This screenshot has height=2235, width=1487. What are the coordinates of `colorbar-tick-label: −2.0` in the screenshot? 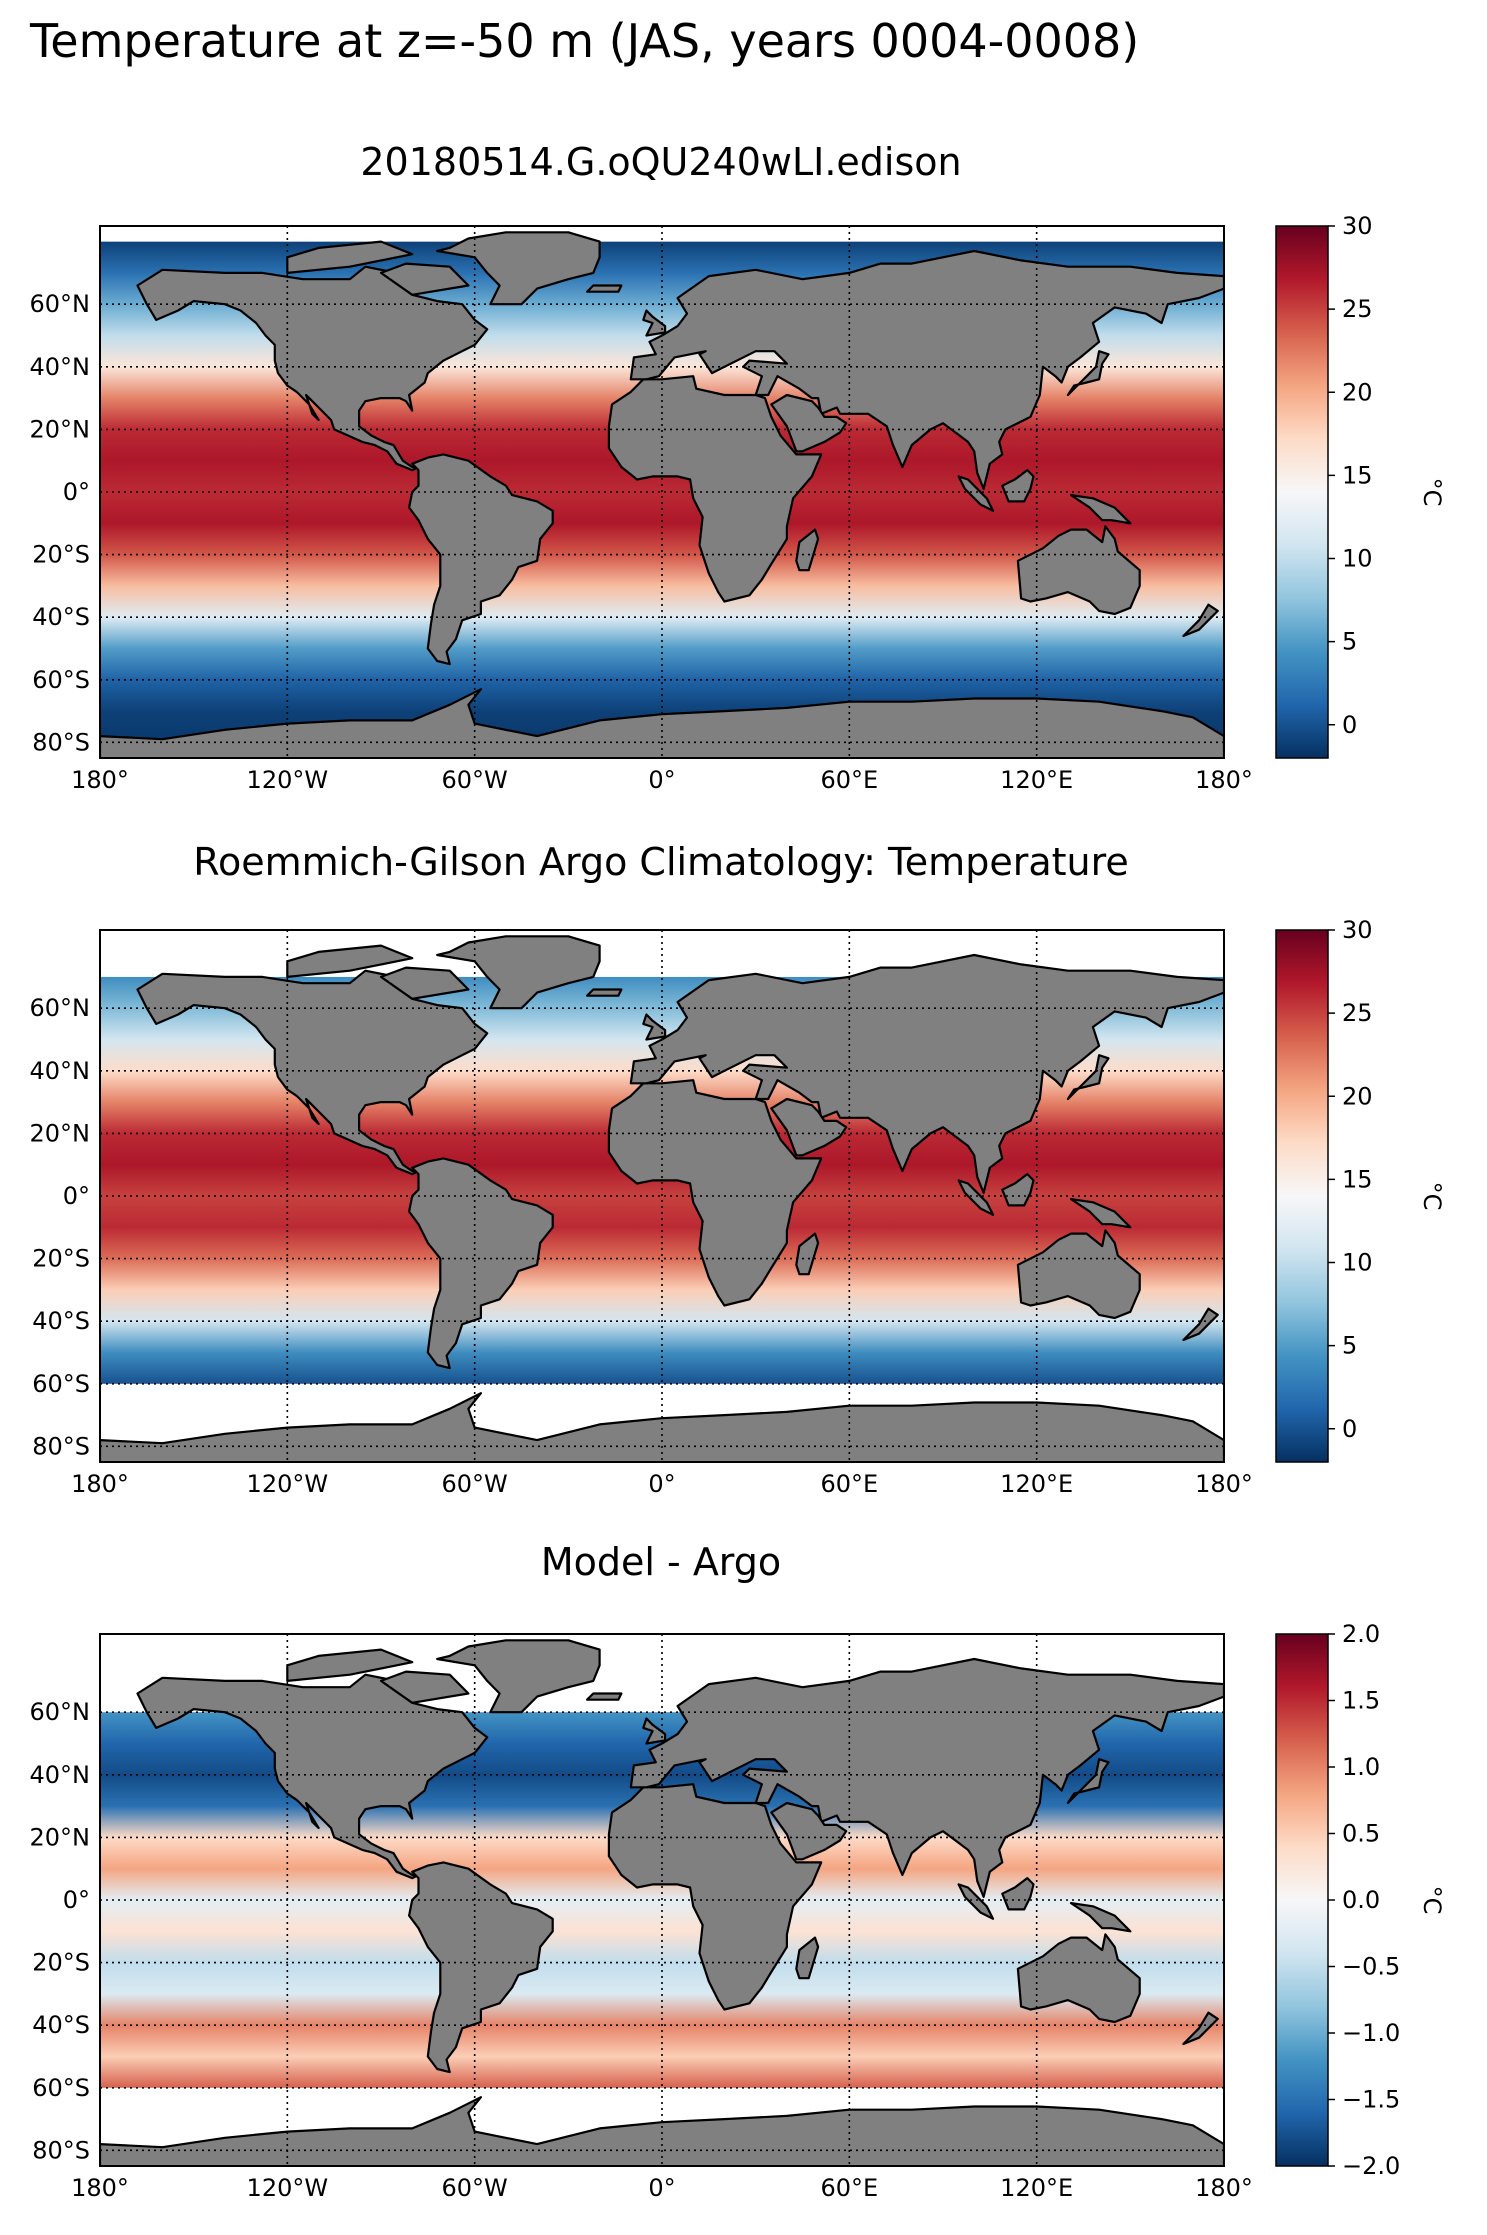 It's located at (1371, 2166).